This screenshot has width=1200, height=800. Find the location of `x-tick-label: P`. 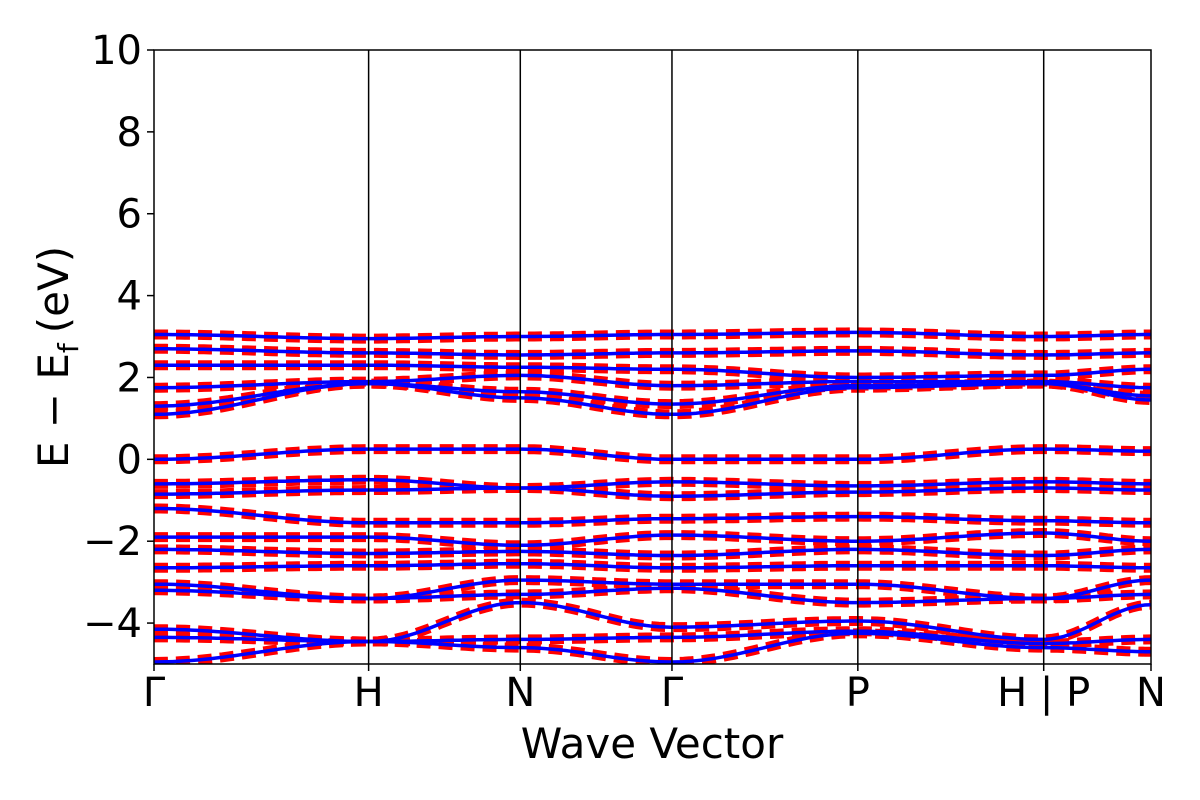

x-tick-label: P is located at coordinates (858, 693).